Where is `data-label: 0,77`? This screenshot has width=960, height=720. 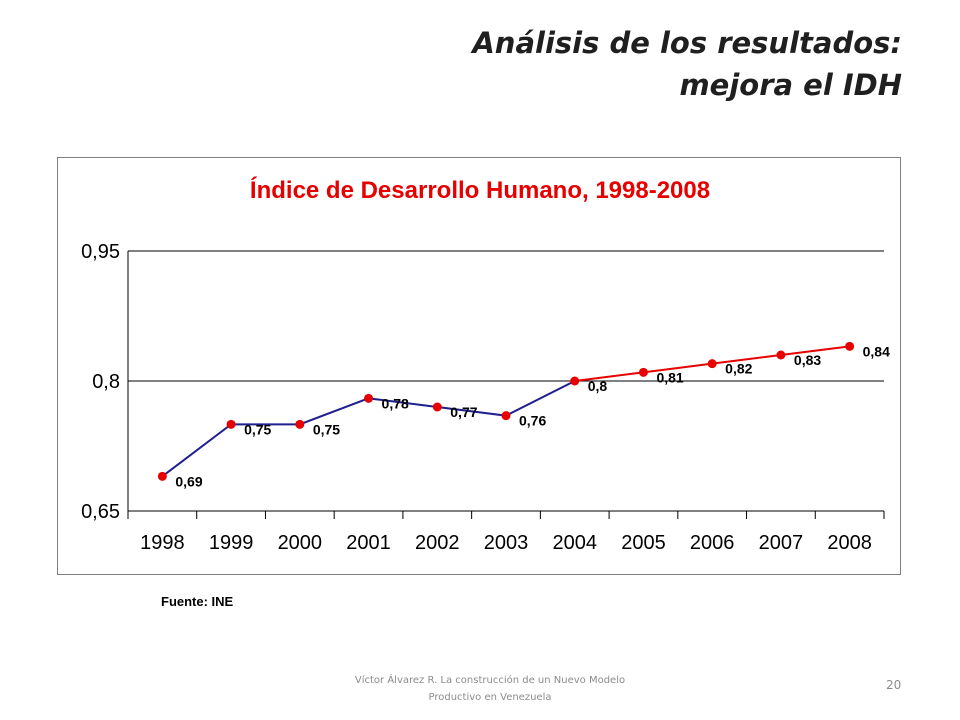
data-label: 0,77 is located at coordinates (463, 412).